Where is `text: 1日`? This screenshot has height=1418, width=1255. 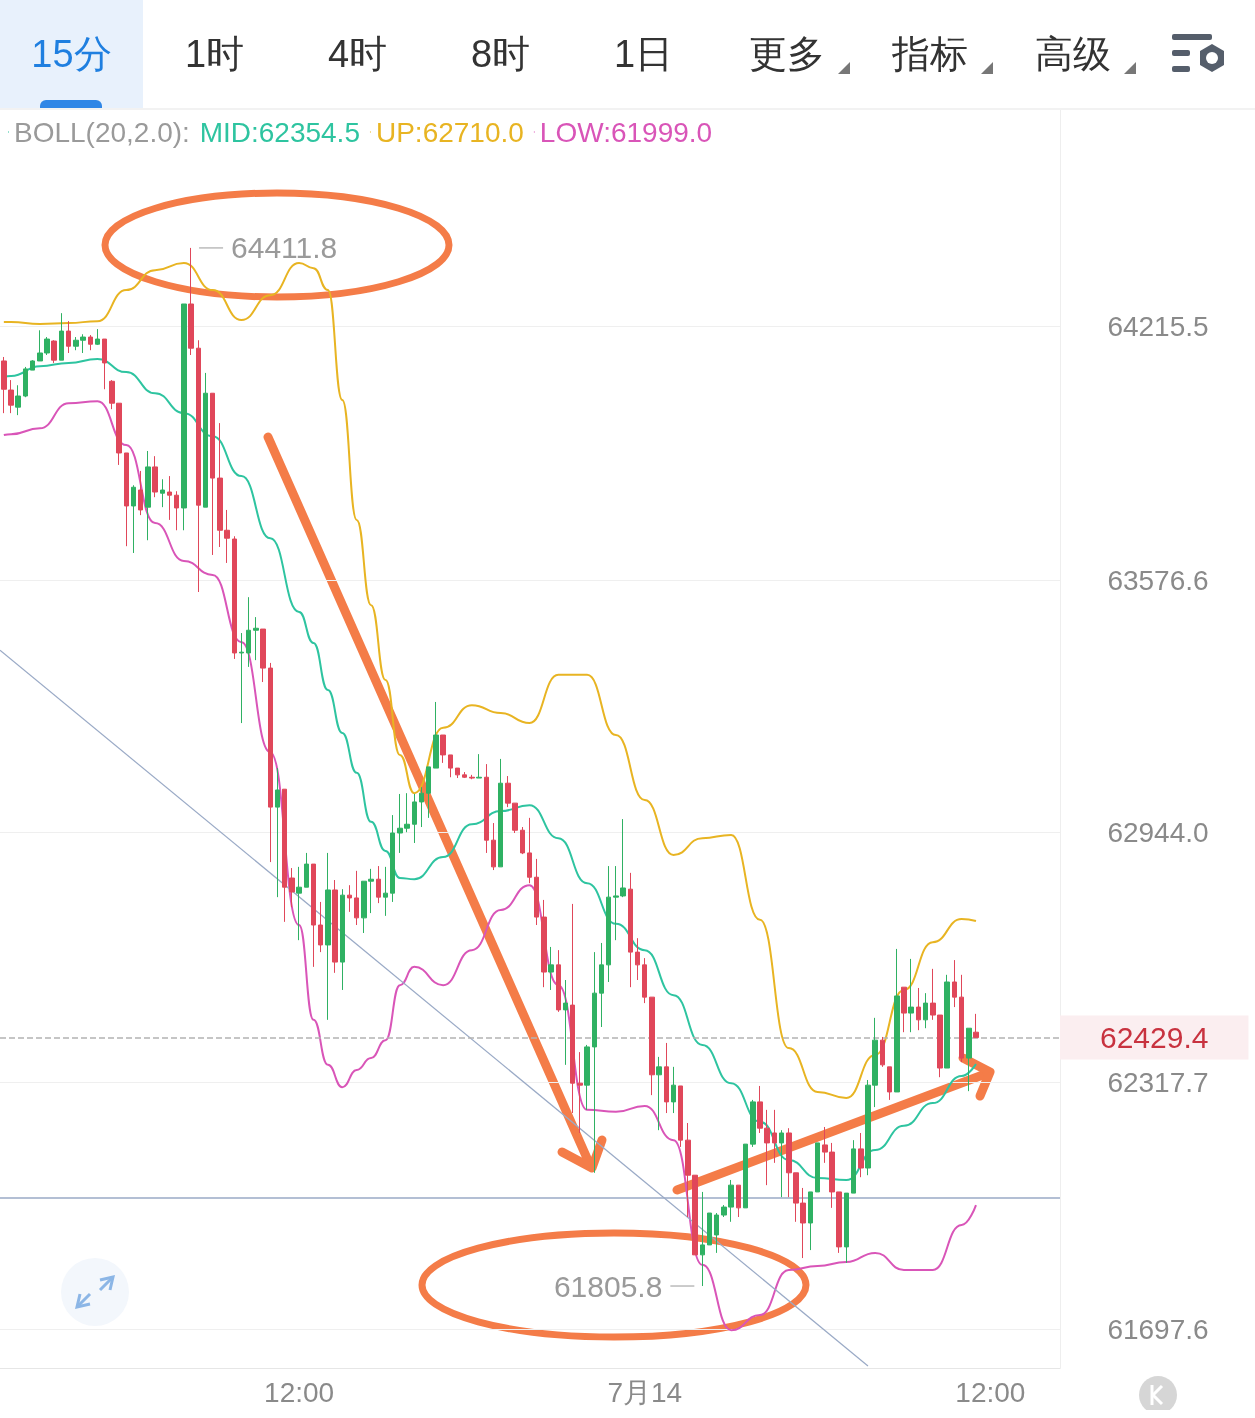
text: 1日 is located at coordinates (643, 54).